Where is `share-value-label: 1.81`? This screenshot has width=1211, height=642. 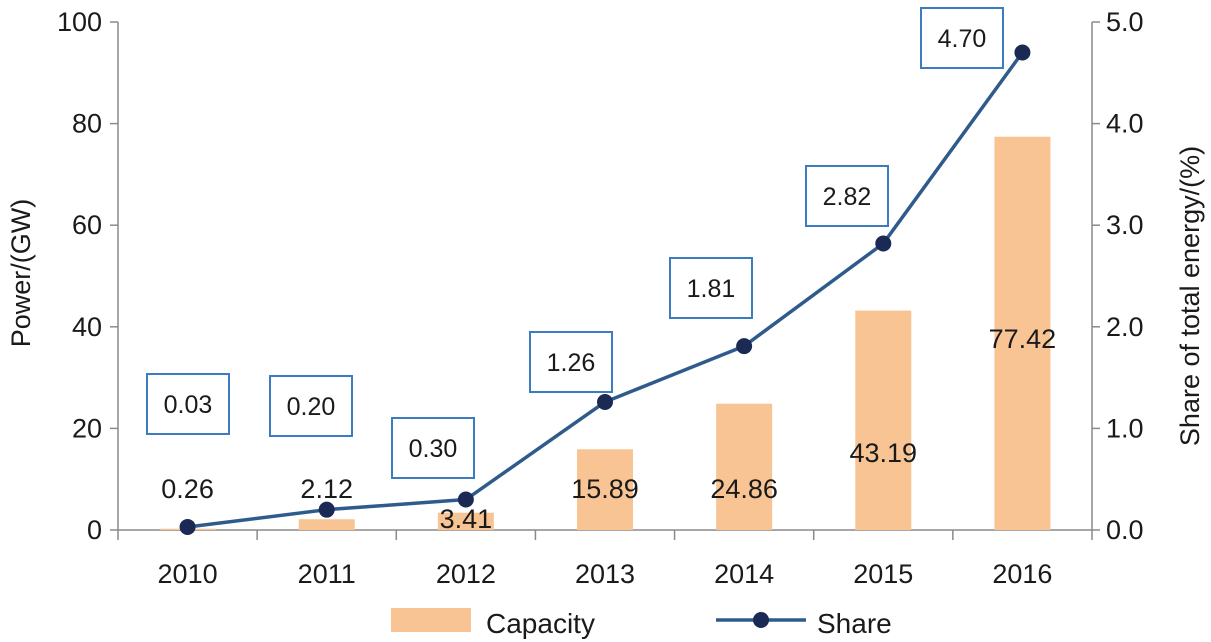 share-value-label: 1.81 is located at coordinates (711, 289).